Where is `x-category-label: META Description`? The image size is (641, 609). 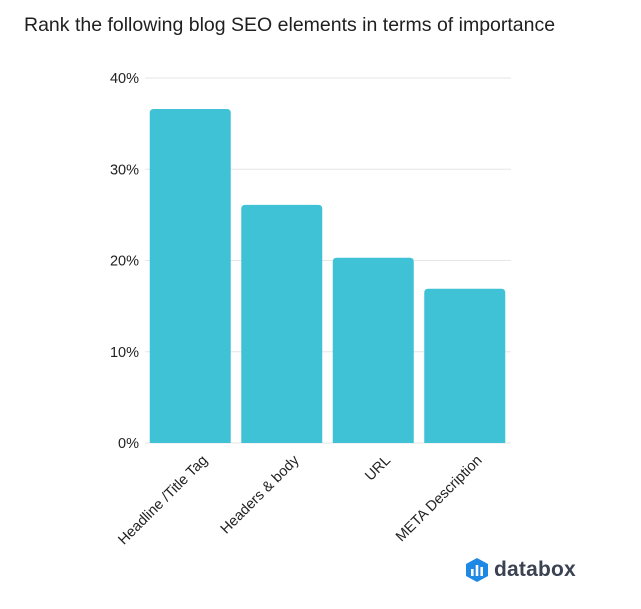 x-category-label: META Description is located at coordinates (439, 499).